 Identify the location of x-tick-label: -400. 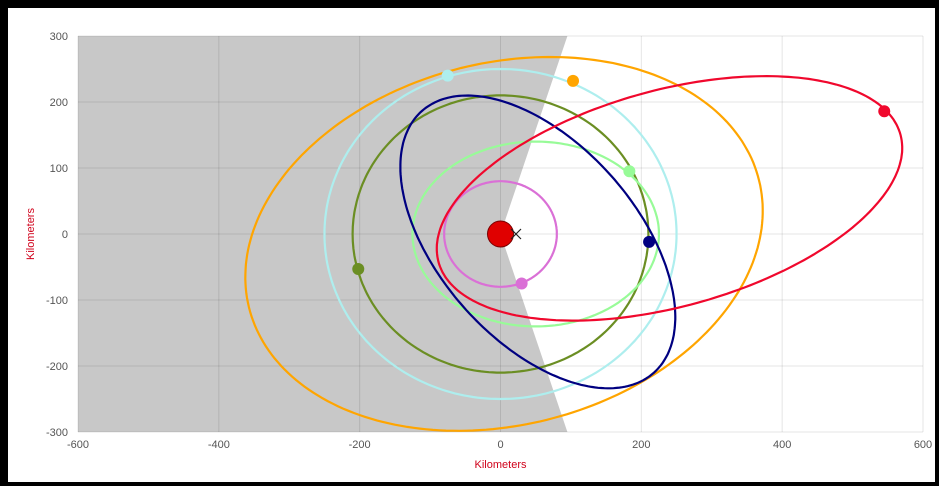
(219, 445).